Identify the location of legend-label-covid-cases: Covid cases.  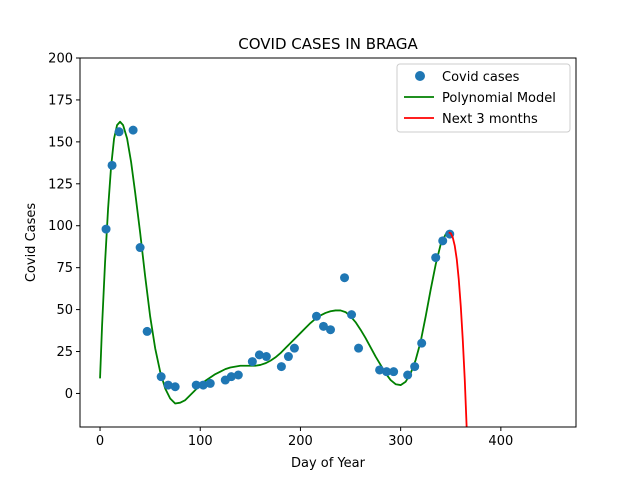
(481, 77).